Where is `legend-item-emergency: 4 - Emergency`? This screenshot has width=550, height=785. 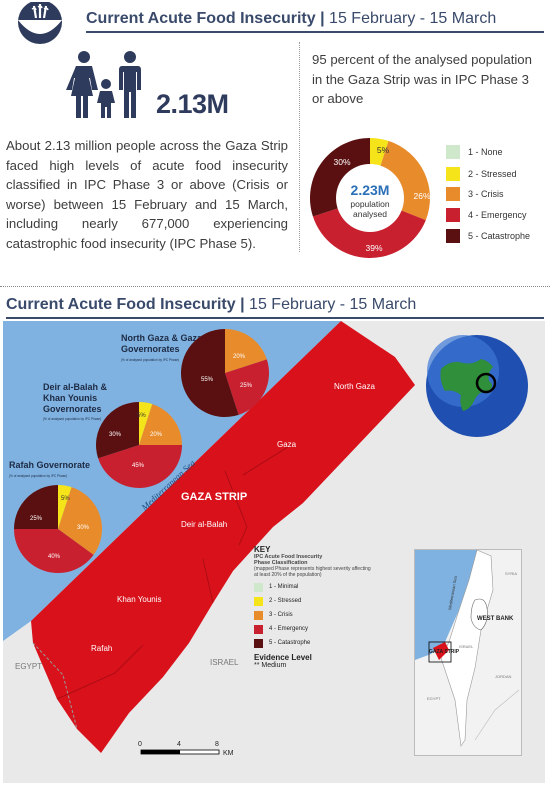
legend-item-emergency: 4 - Emergency is located at coordinates (486, 215).